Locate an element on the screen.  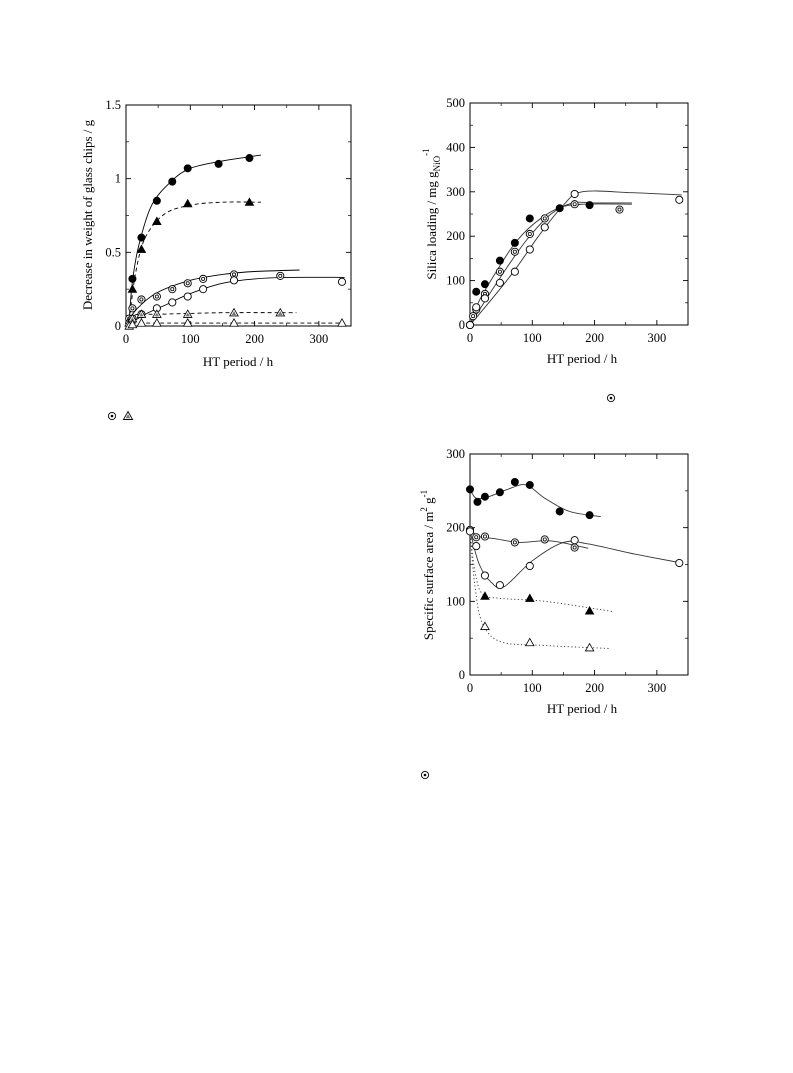
y-axis-title: Silica loading / mg gNiO-1 is located at coordinates (431, 213).